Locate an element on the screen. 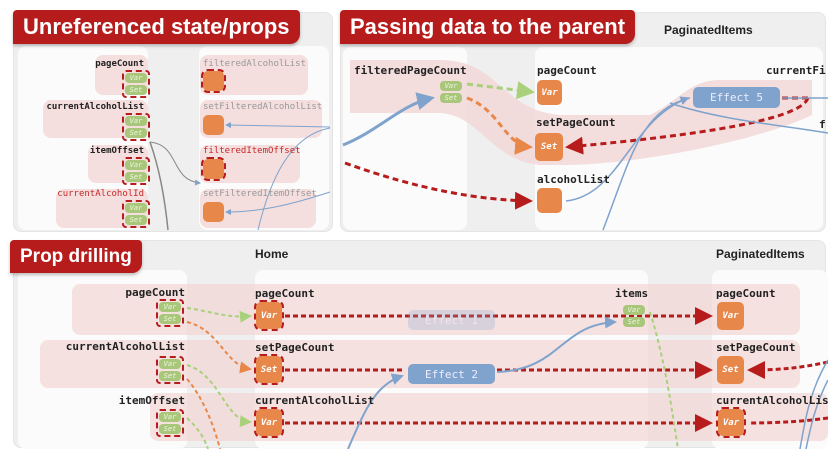  node-label: items is located at coordinates (632, 293).